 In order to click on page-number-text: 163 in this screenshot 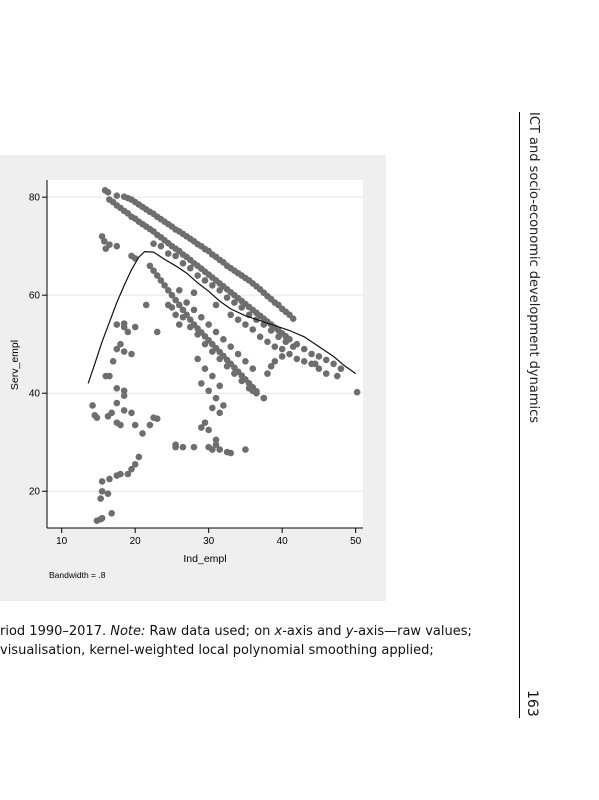, I will do `click(532, 703)`.